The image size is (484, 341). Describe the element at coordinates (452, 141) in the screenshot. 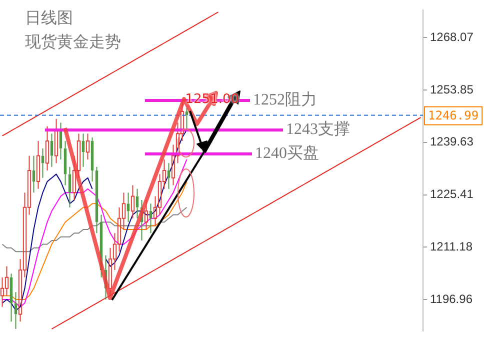

I see `y-tick-label: 1239.63` at that location.